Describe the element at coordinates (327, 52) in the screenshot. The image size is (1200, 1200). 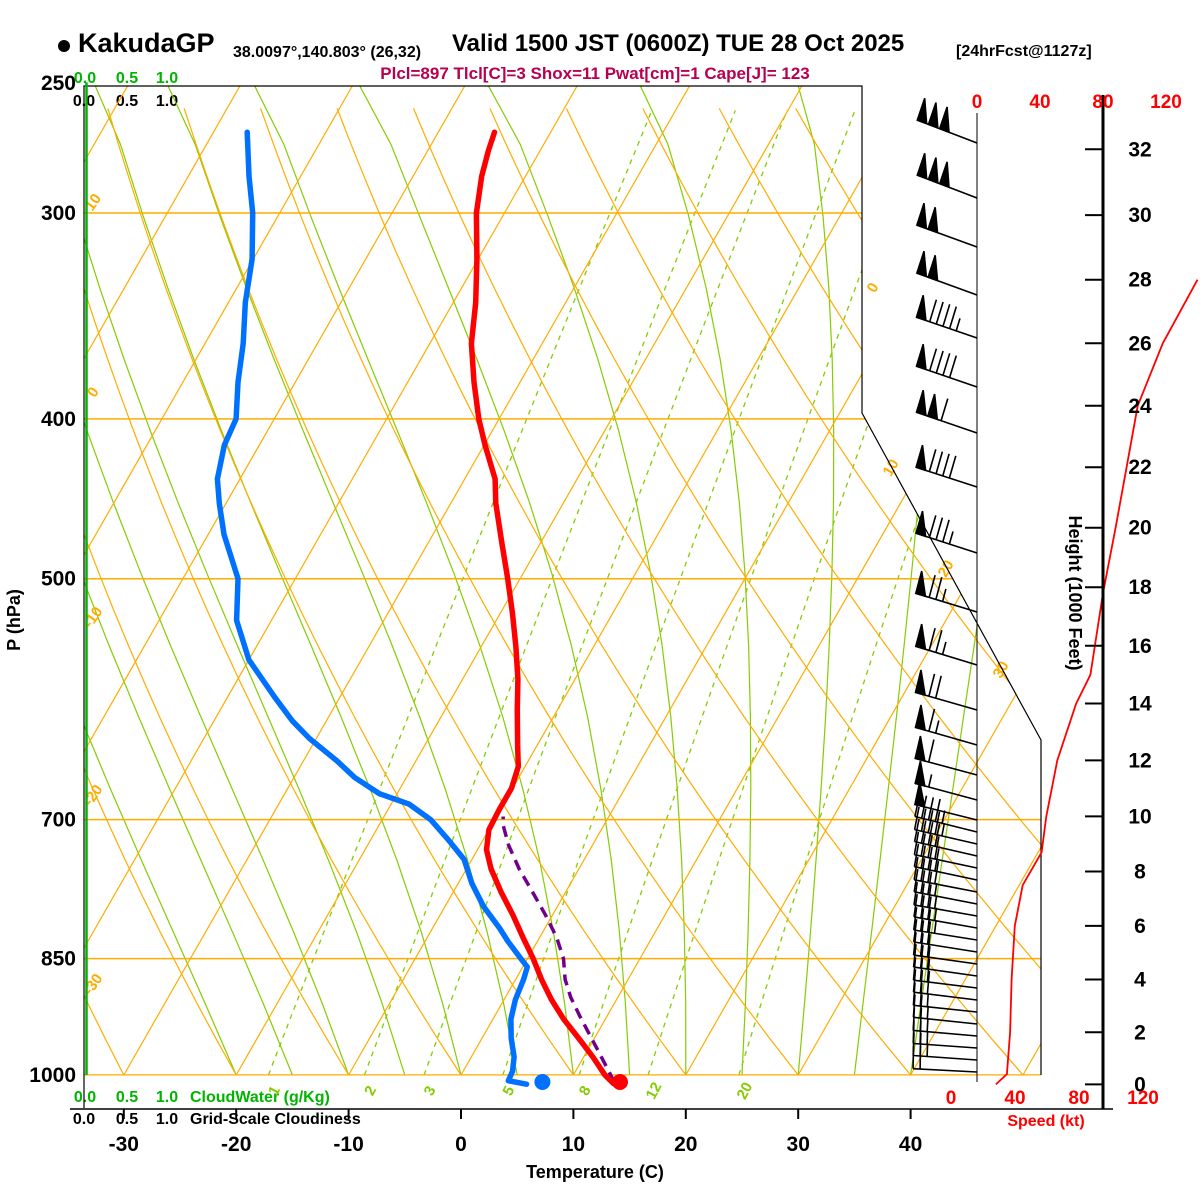
I see `station-coordinates: 38.0097°,140.803° (26,32)` at that location.